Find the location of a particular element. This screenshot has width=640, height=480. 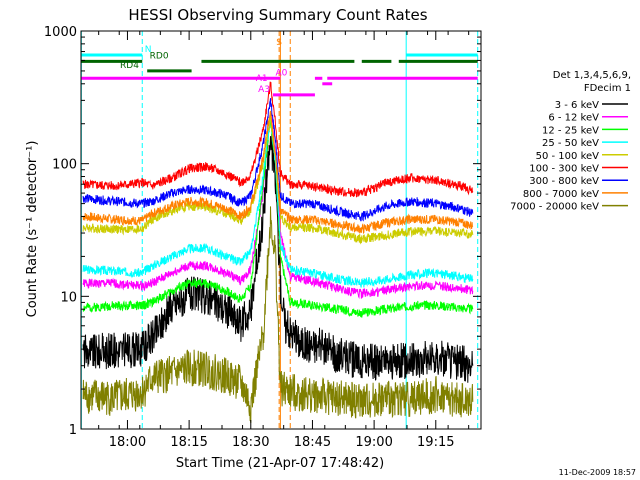

legend-label-6: 300 - 800 keV is located at coordinates (564, 181).